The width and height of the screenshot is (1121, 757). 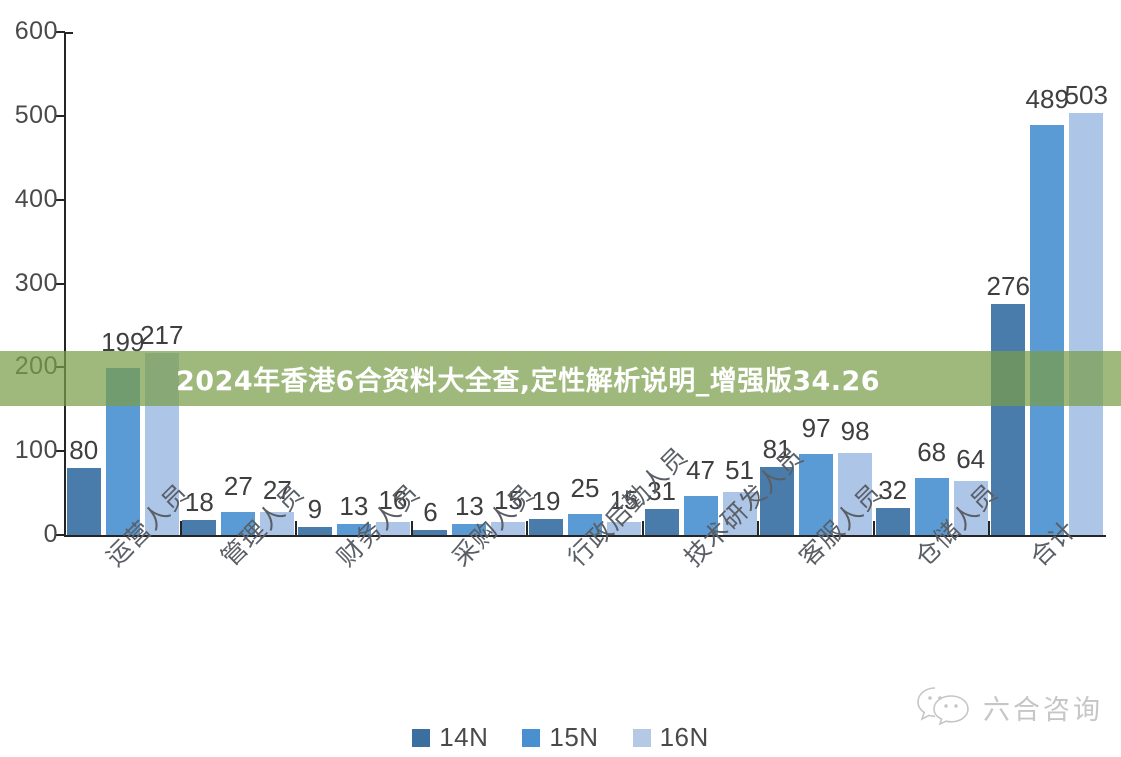 What do you see at coordinates (199, 501) in the screenshot?
I see `bar-value-label: 18` at bounding box center [199, 501].